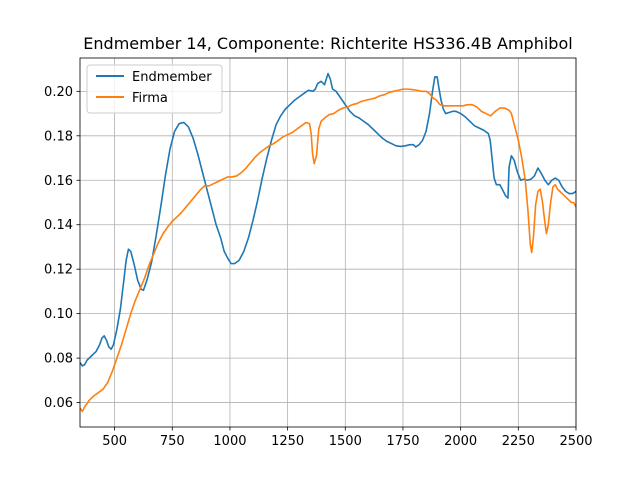  Describe the element at coordinates (402, 441) in the screenshot. I see `x-tick-label: 1750` at that location.